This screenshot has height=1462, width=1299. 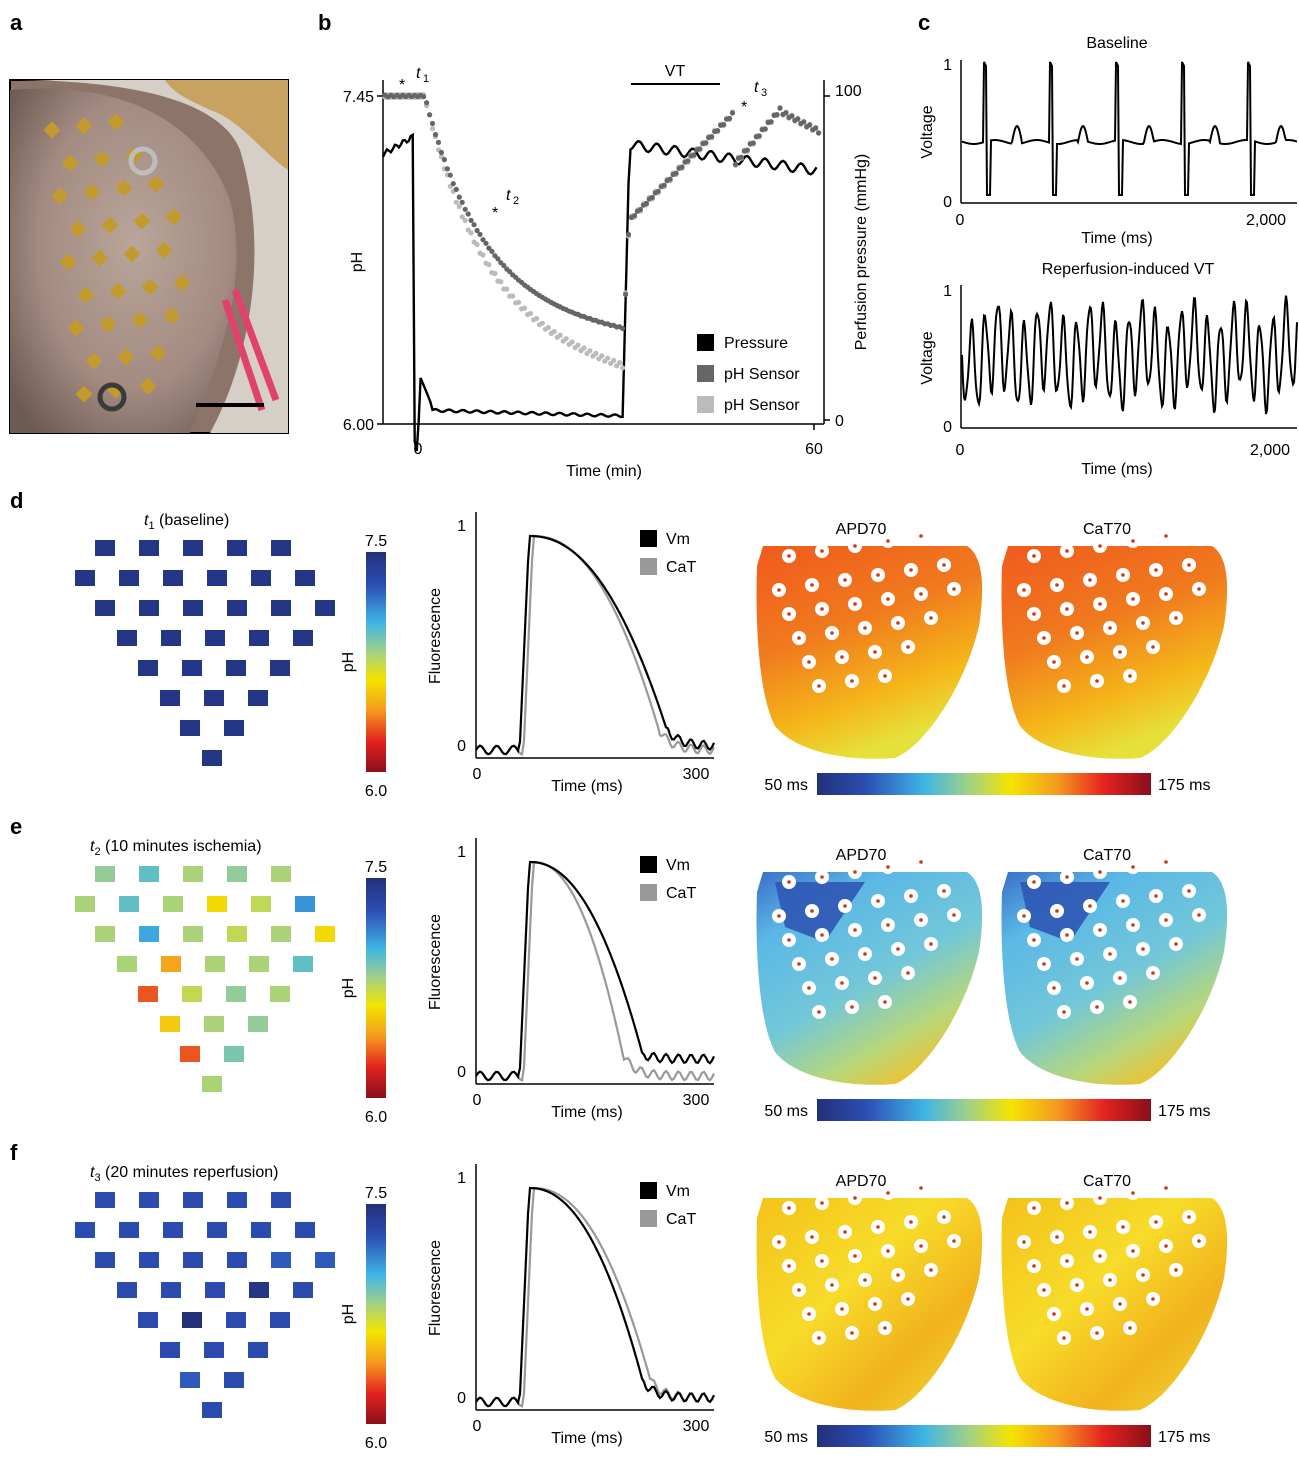 I want to click on trace-yt1: 1, so click(x=461, y=526).